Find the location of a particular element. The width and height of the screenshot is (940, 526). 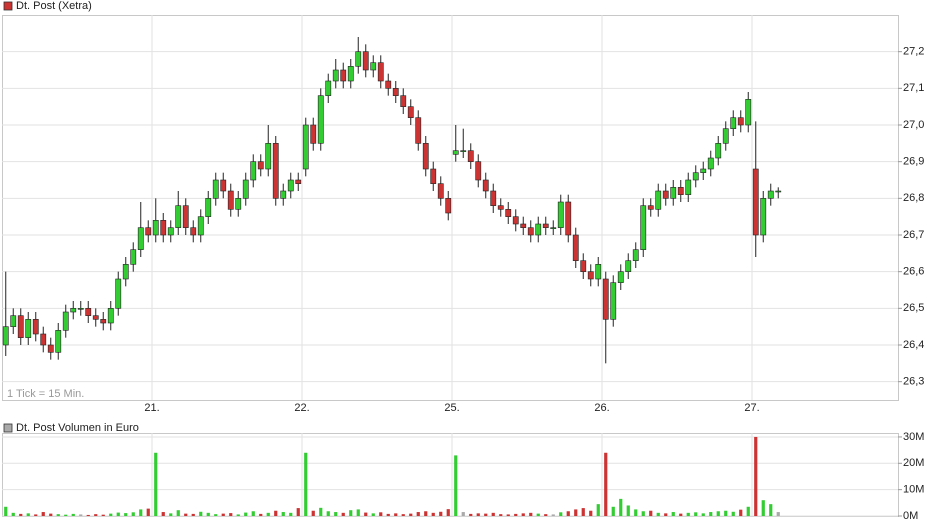

annotation: 1 Tick = 15 Min. is located at coordinates (45, 394).